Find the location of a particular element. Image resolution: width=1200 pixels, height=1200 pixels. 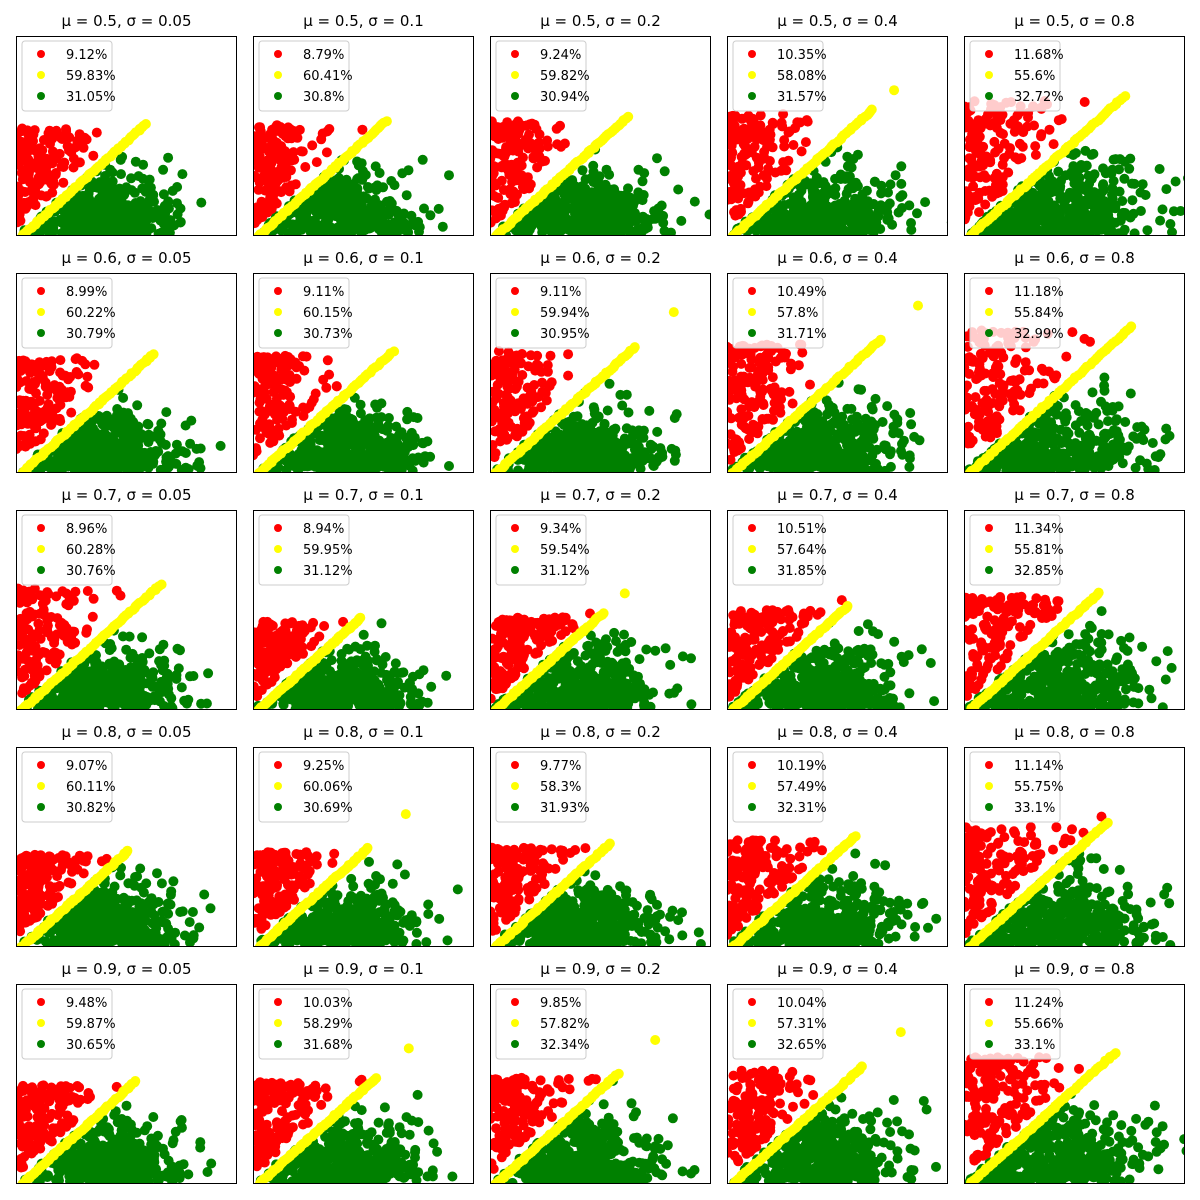

scatter-plot: 9.11%60.15%30.73% is located at coordinates (363, 373).